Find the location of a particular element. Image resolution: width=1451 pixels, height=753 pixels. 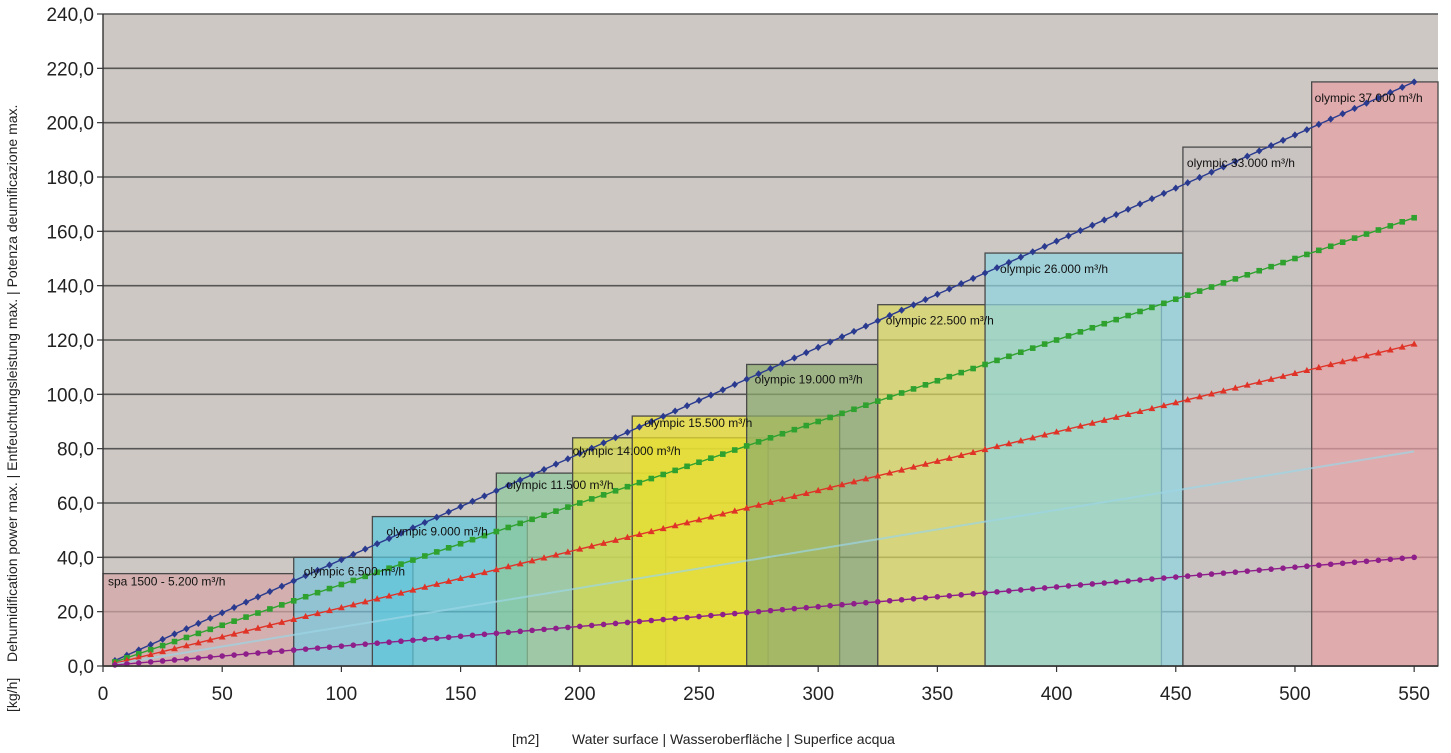

y-axis-unit: [kg/h] is located at coordinates (12, 695).